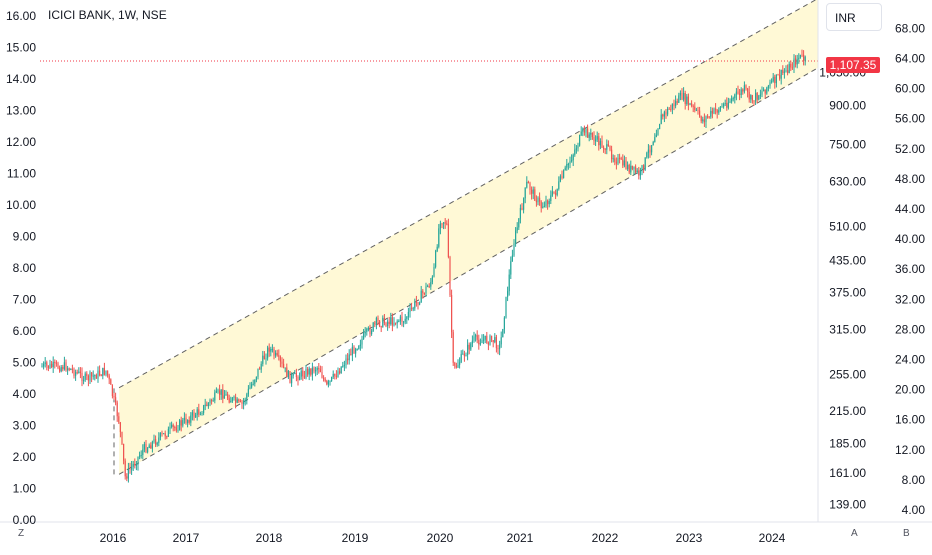 The image size is (932, 555). What do you see at coordinates (21, 533) in the screenshot?
I see `zoom-reset-button: Z` at bounding box center [21, 533].